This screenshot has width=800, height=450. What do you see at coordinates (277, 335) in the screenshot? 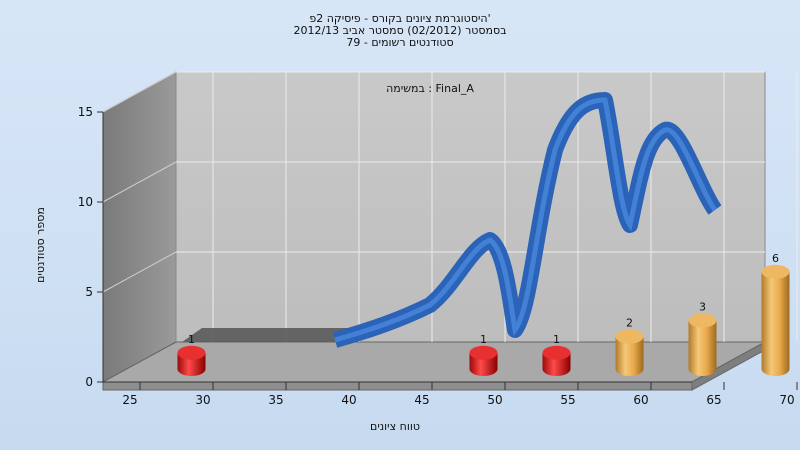
I see `floor-shadow-strip` at bounding box center [277, 335].